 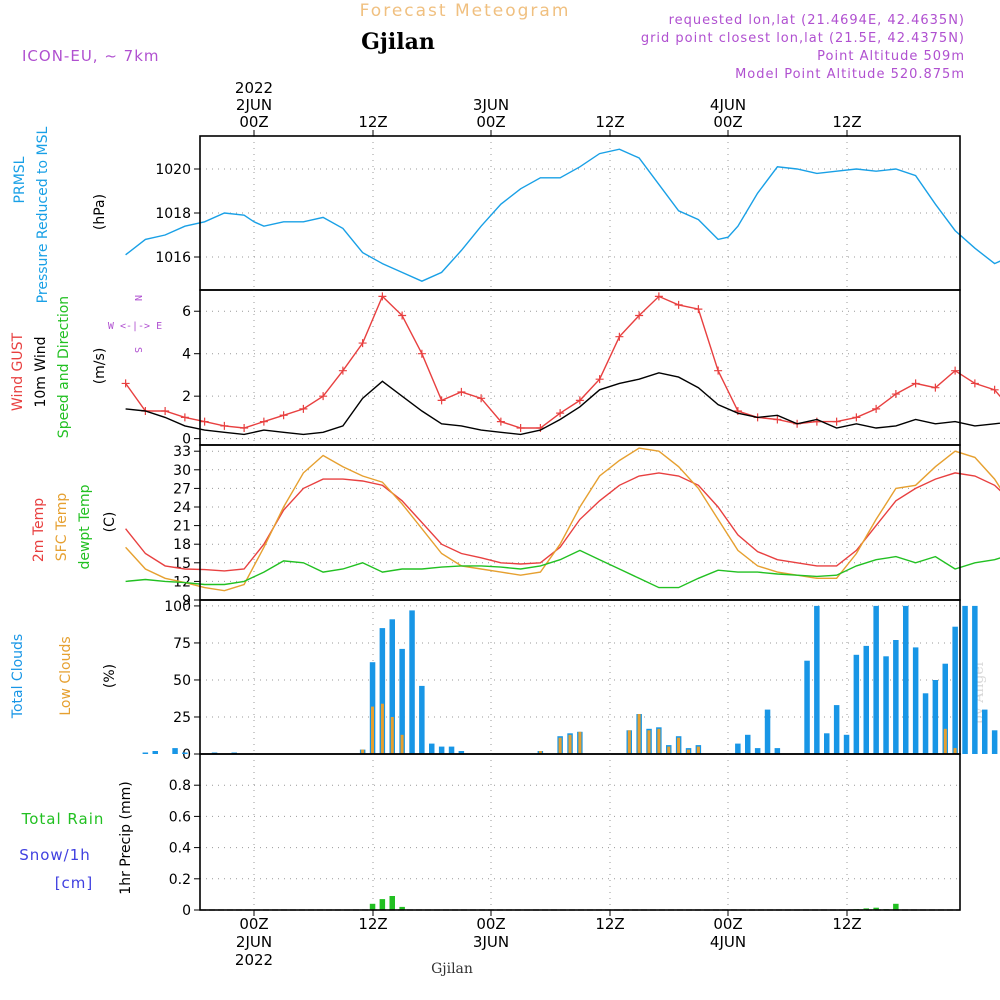 I want to click on pressure-label-2: Pressure Reduced to MSL, so click(x=43, y=214).